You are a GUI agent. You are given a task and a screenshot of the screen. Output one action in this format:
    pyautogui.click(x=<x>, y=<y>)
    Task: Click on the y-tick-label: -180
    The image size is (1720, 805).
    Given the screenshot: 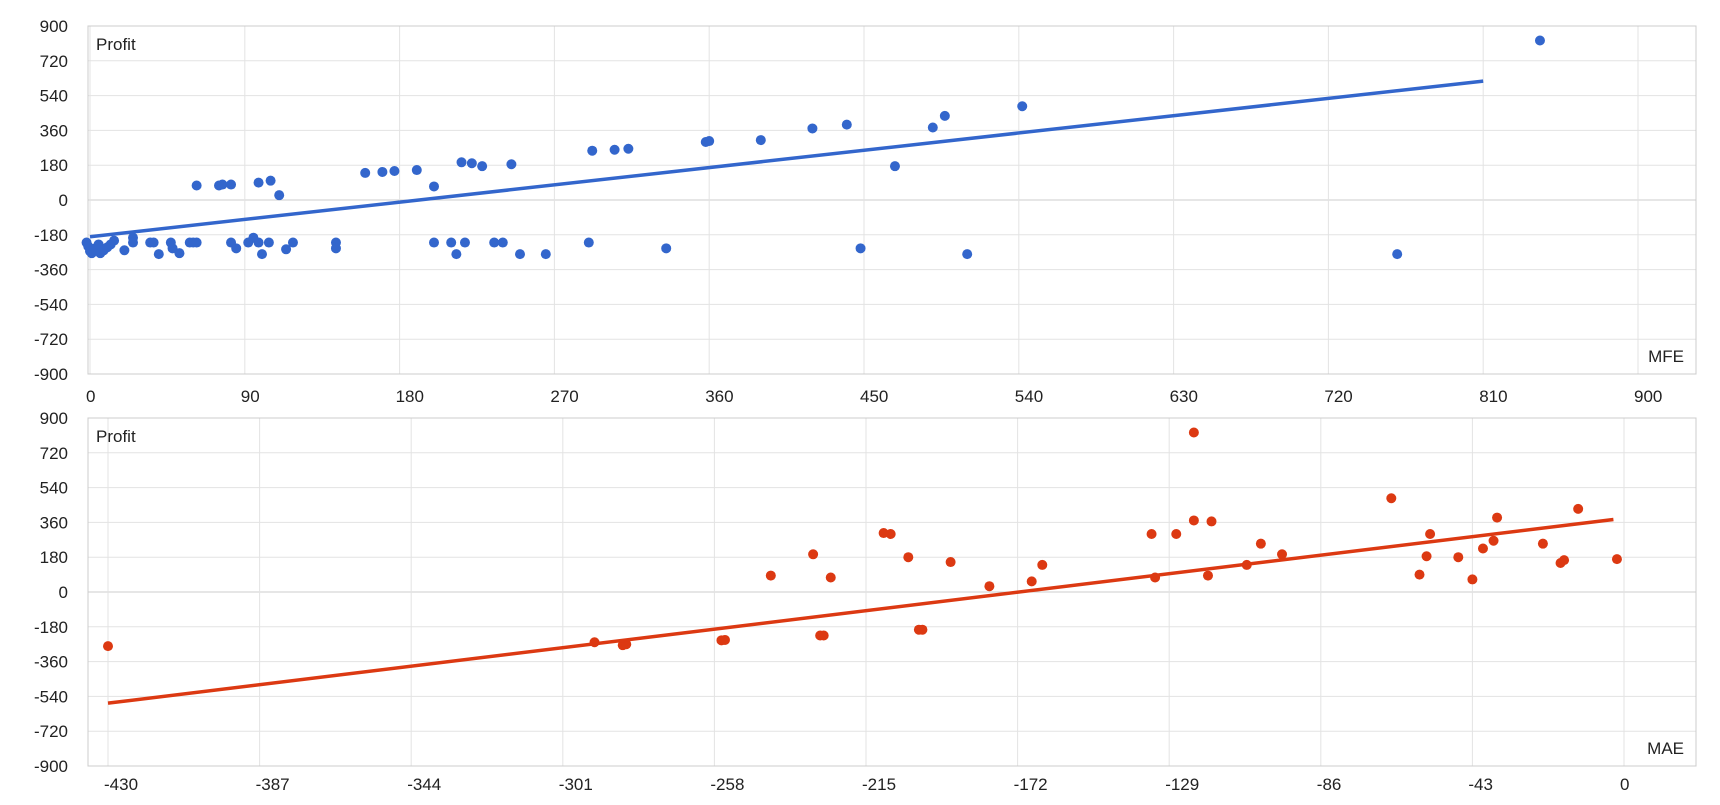 What is the action you would take?
    pyautogui.click(x=51, y=627)
    